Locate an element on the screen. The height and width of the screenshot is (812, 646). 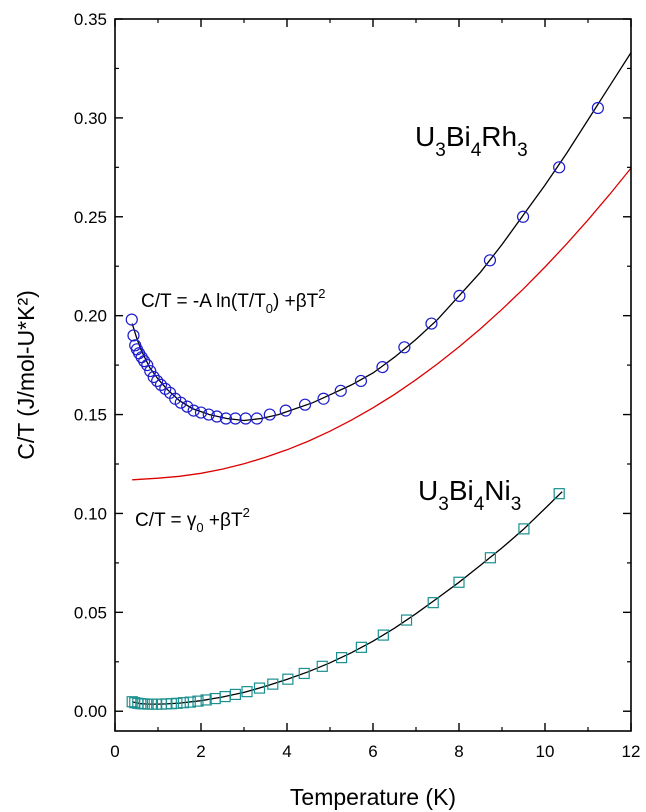
y-tick-label: 0.00 is located at coordinates (90, 711).